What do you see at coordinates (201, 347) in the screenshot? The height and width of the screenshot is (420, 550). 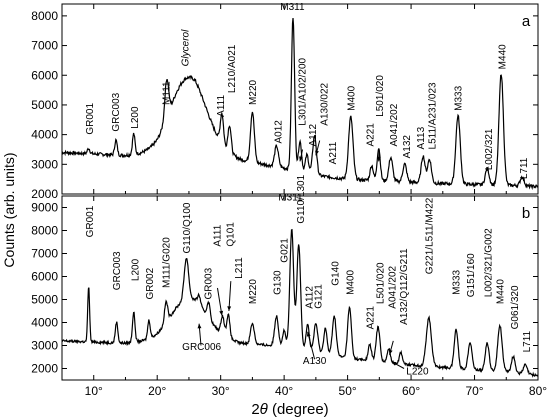 I see `peak-label: GRC006` at bounding box center [201, 347].